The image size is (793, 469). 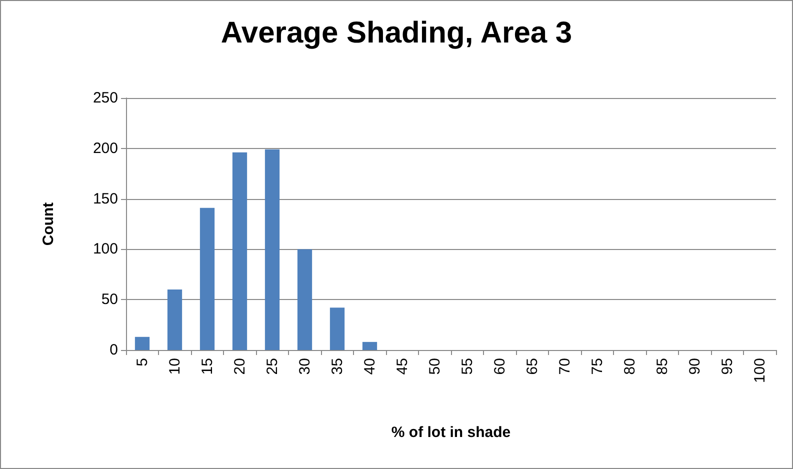 What do you see at coordinates (305, 366) in the screenshot?
I see `x-tick-label: 30` at bounding box center [305, 366].